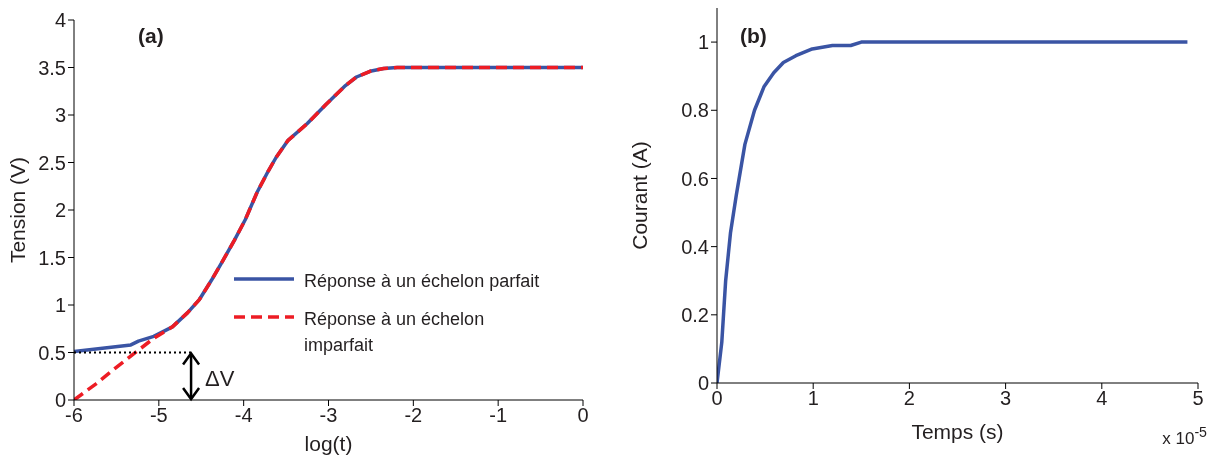 The width and height of the screenshot is (1213, 461). Describe the element at coordinates (52, 162) in the screenshot. I see `y-tick-label: 2.5` at that location.